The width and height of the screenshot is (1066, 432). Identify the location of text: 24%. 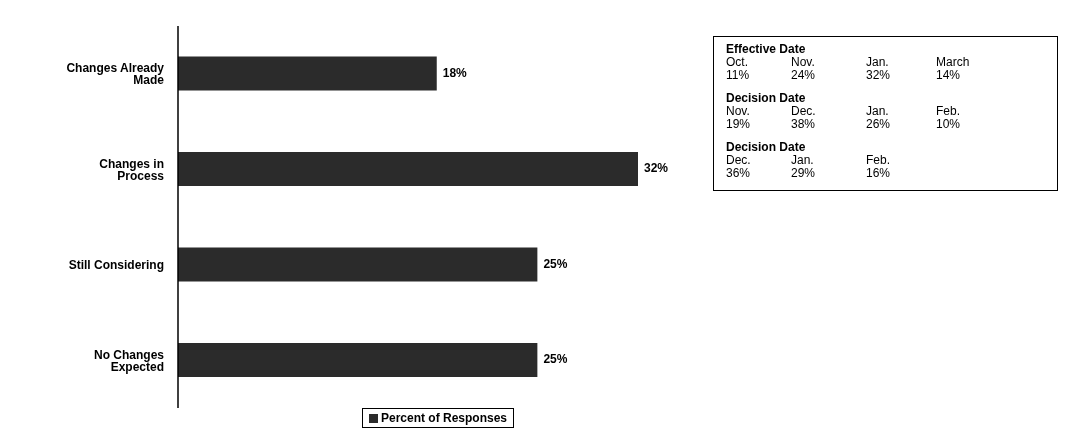
(803, 75).